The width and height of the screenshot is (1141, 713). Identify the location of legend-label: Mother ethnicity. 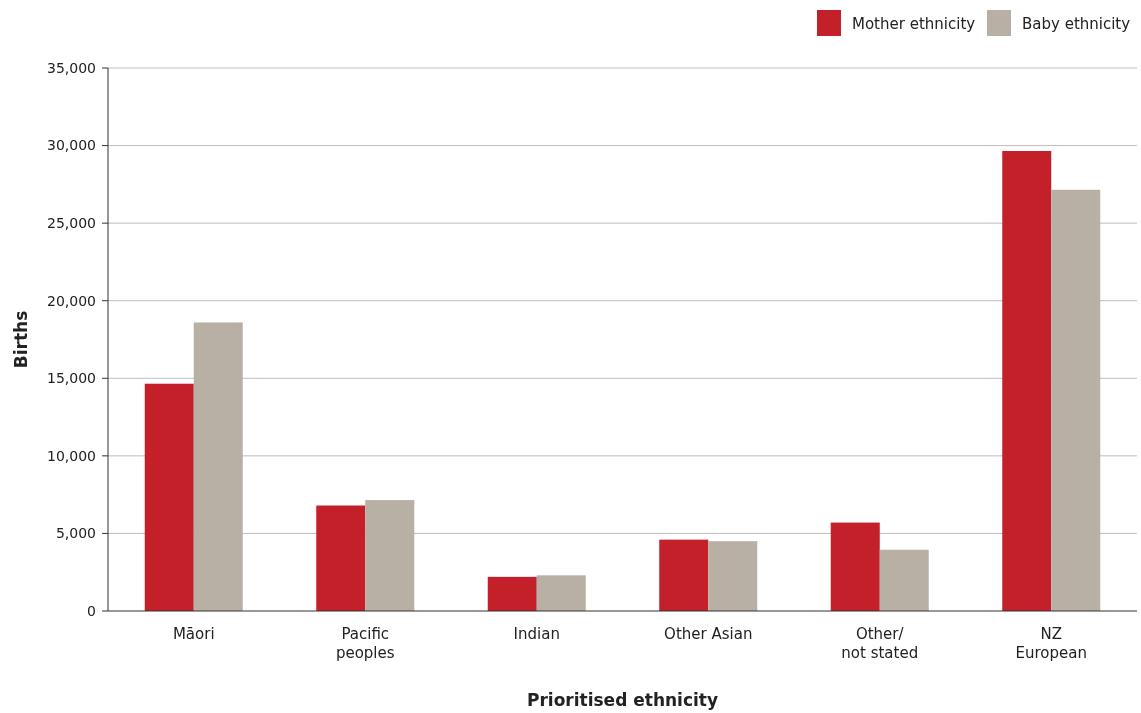
(914, 24).